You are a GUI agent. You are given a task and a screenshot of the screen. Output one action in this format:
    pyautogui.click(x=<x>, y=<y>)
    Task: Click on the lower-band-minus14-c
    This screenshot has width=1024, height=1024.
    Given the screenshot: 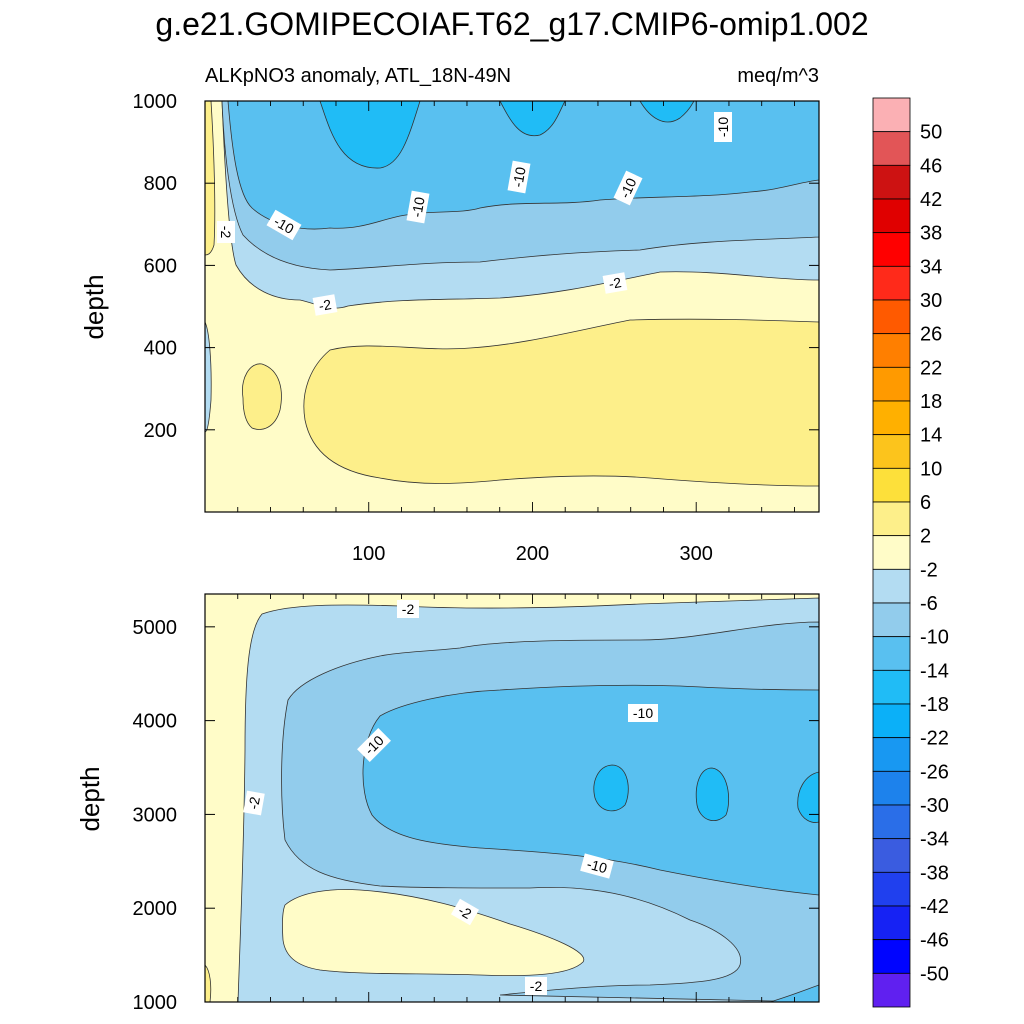 What is the action you would take?
    pyautogui.click(x=808, y=797)
    